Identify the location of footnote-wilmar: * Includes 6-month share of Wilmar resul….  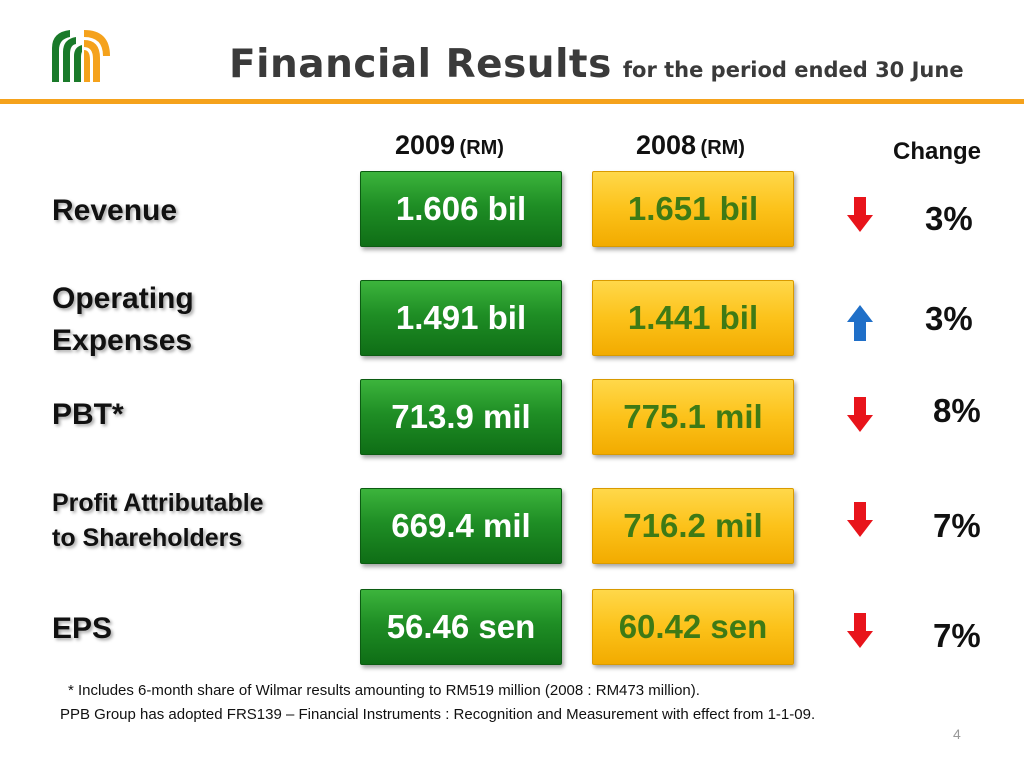
(384, 690).